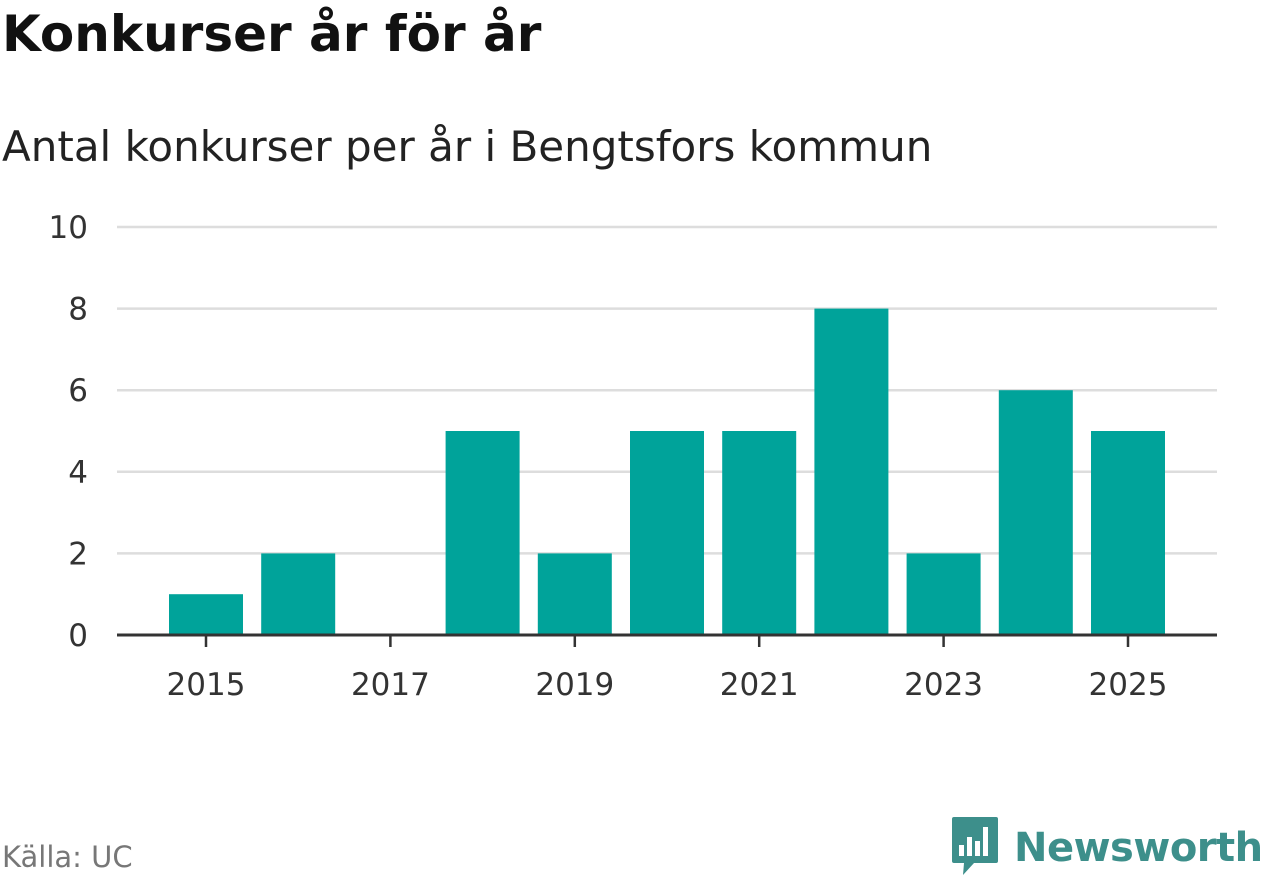 This screenshot has width=1262, height=881. Describe the element at coordinates (206, 685) in the screenshot. I see `x-tick-label: 2015` at that location.